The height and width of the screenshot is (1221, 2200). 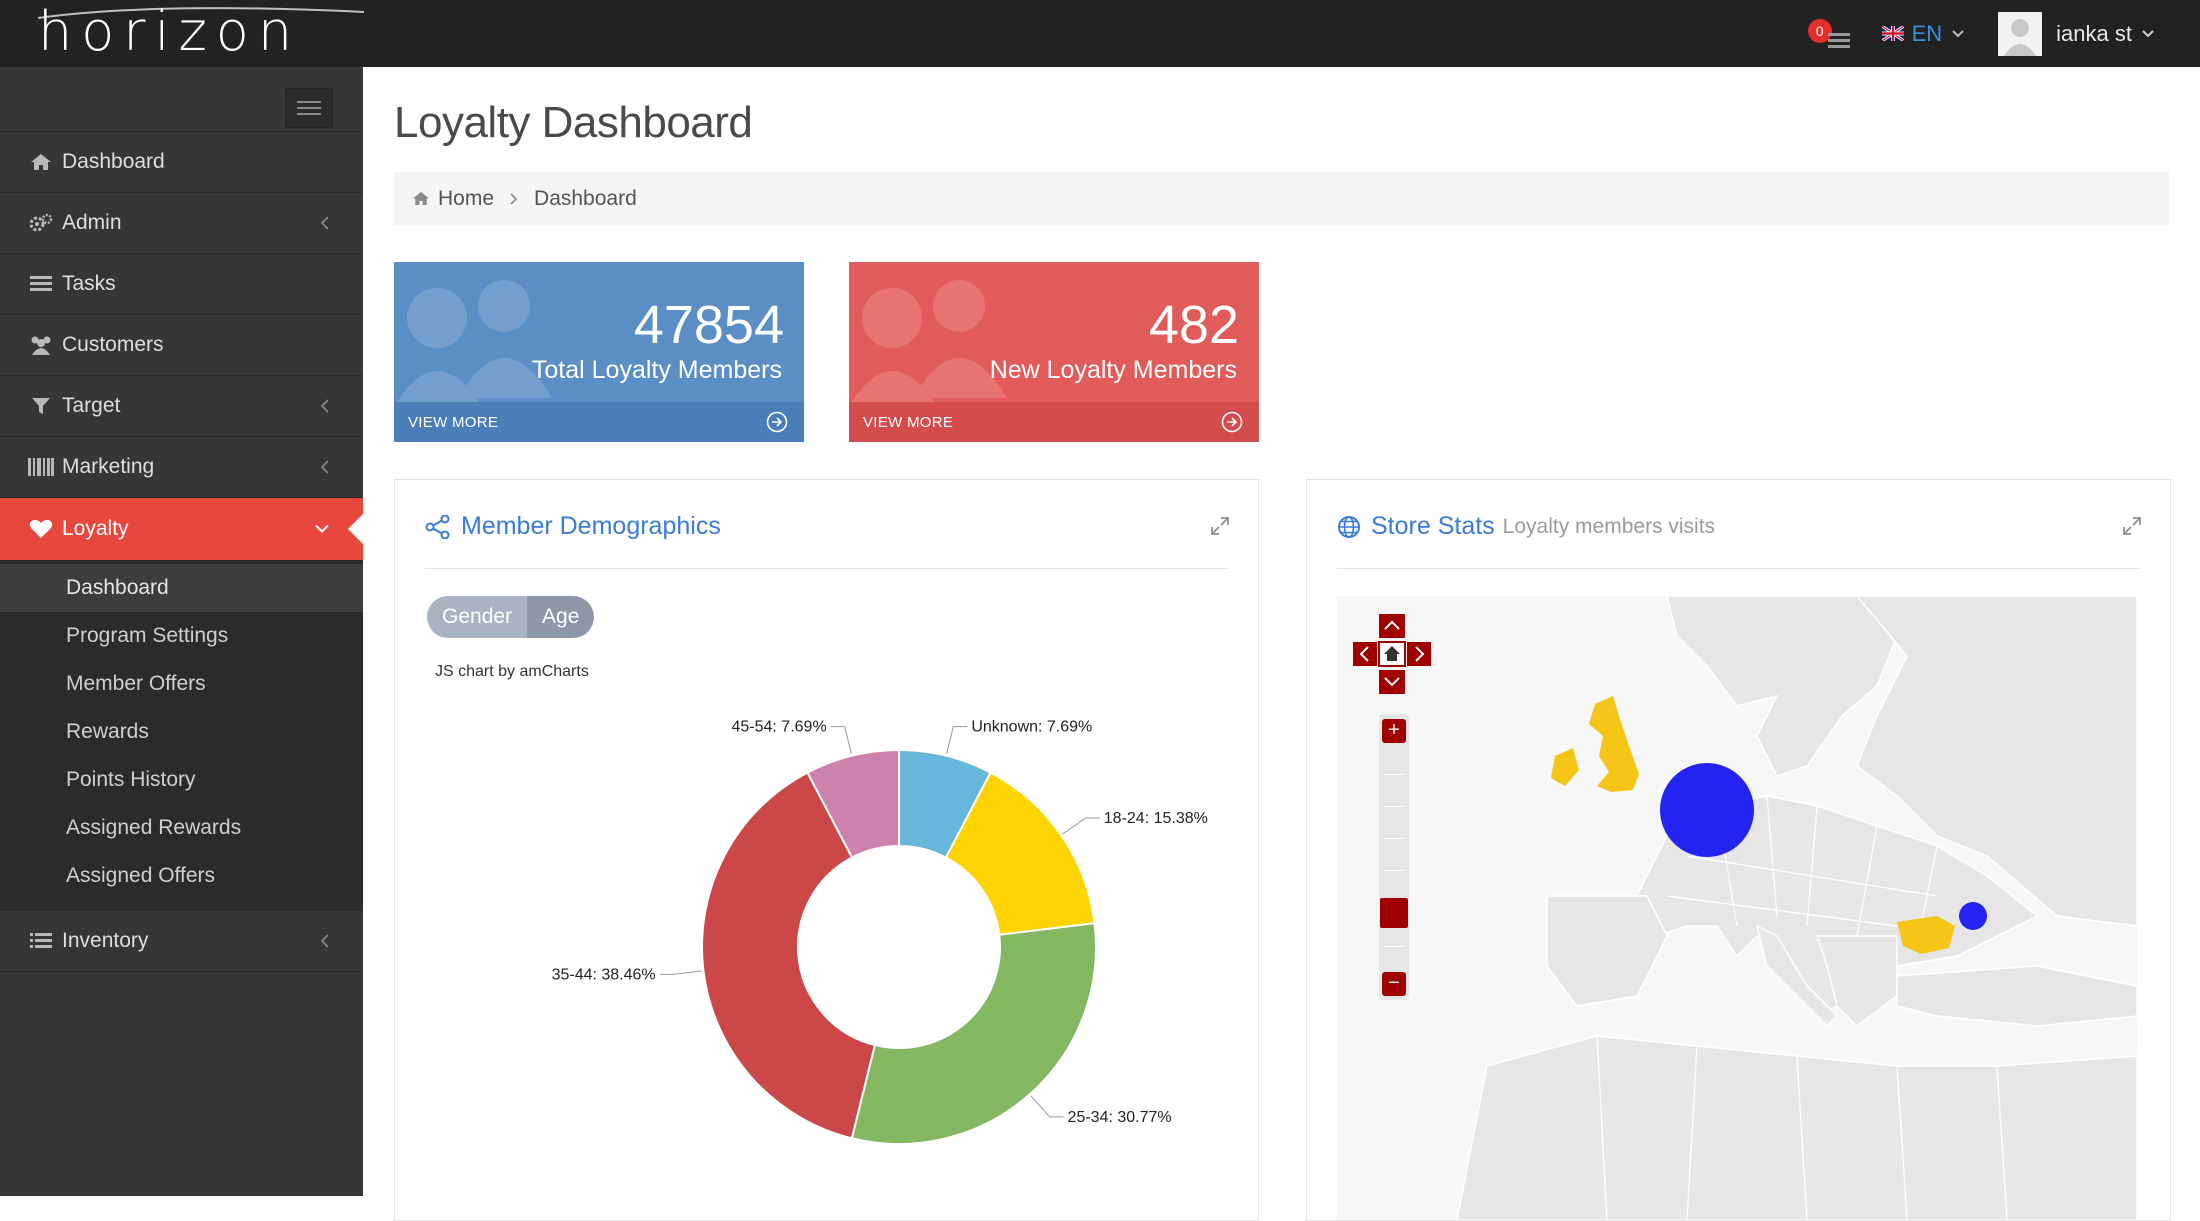 I want to click on sidebar-item-inventory: Inventory, so click(x=181, y=941).